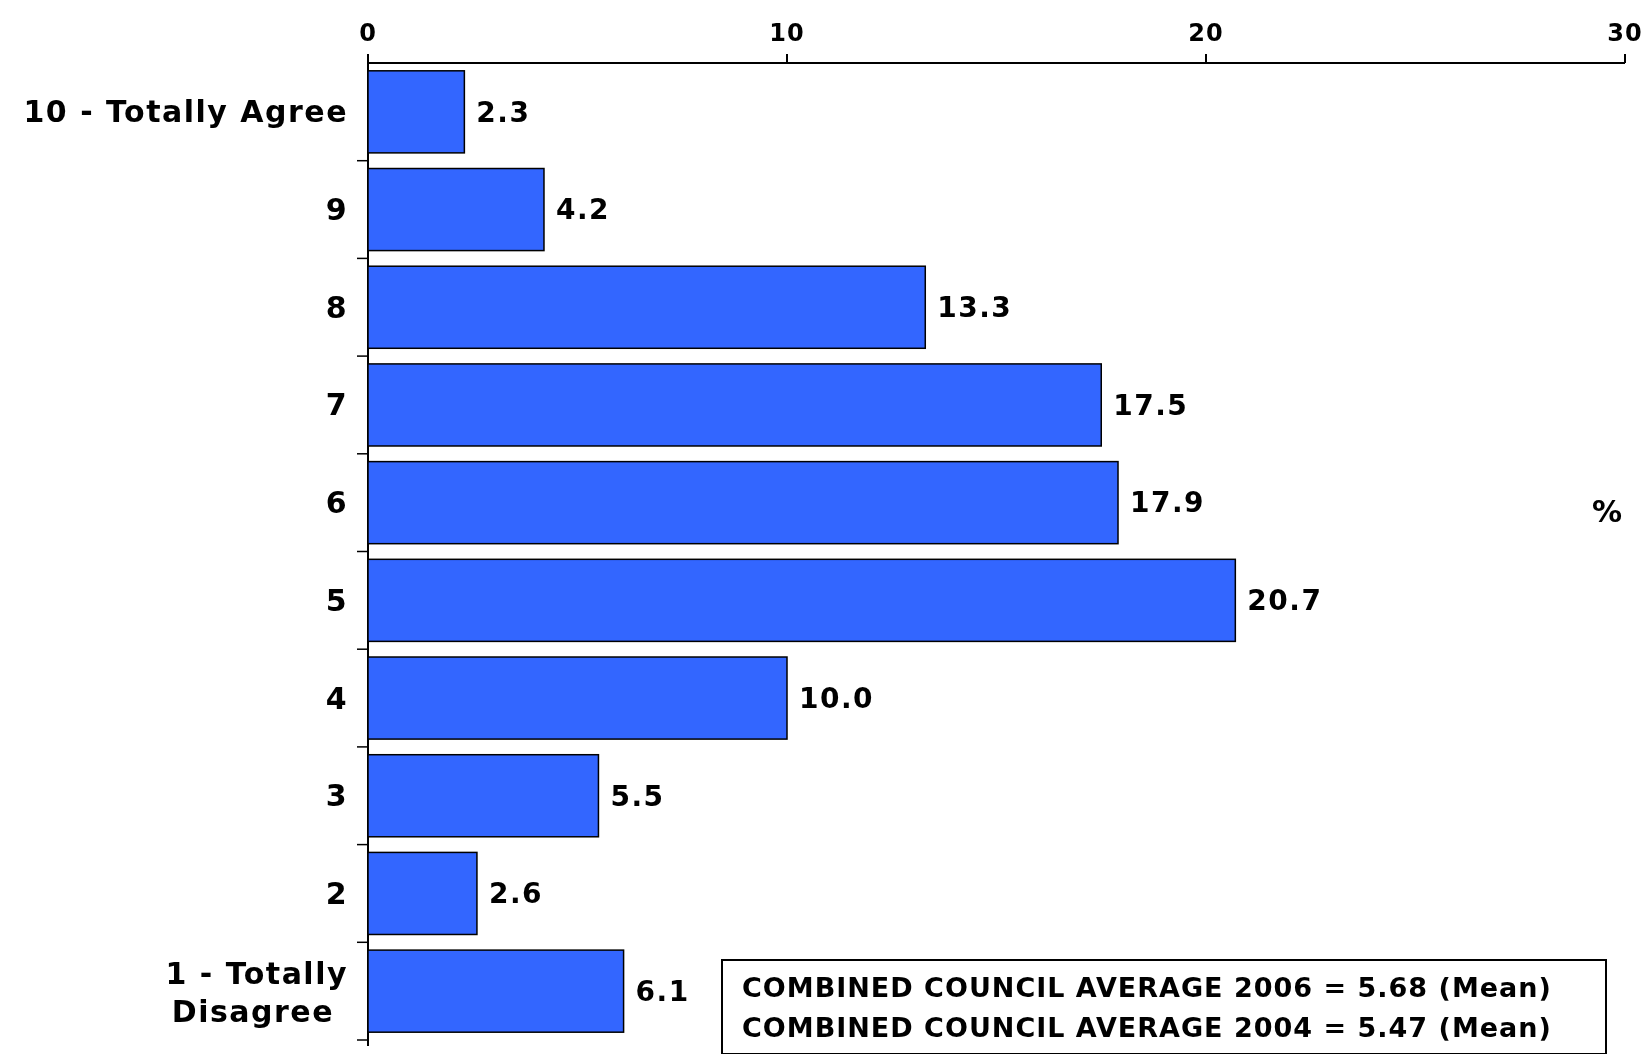  Describe the element at coordinates (637, 796) in the screenshot. I see `data-label: 5.5` at that location.